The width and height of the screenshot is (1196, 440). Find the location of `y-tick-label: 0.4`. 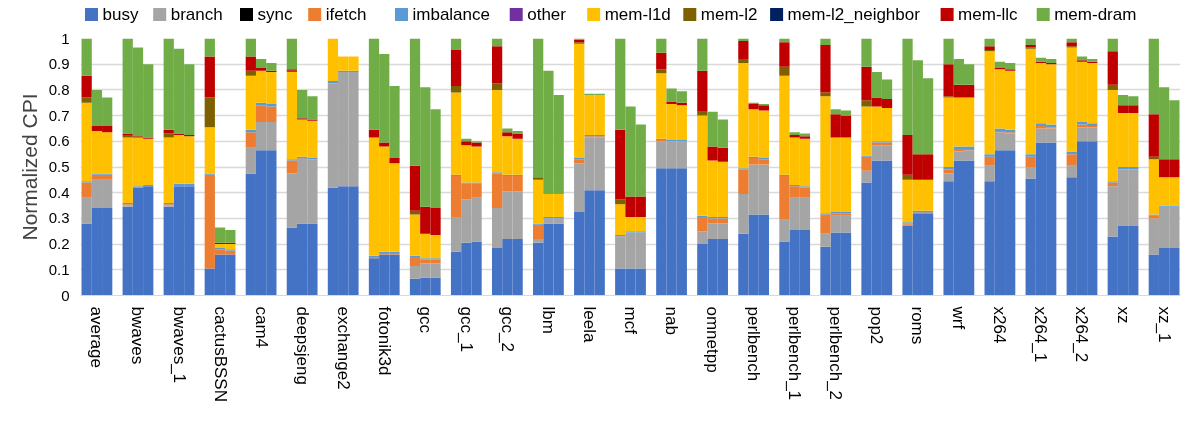

y-tick-label: 0.4 is located at coordinates (59, 192).